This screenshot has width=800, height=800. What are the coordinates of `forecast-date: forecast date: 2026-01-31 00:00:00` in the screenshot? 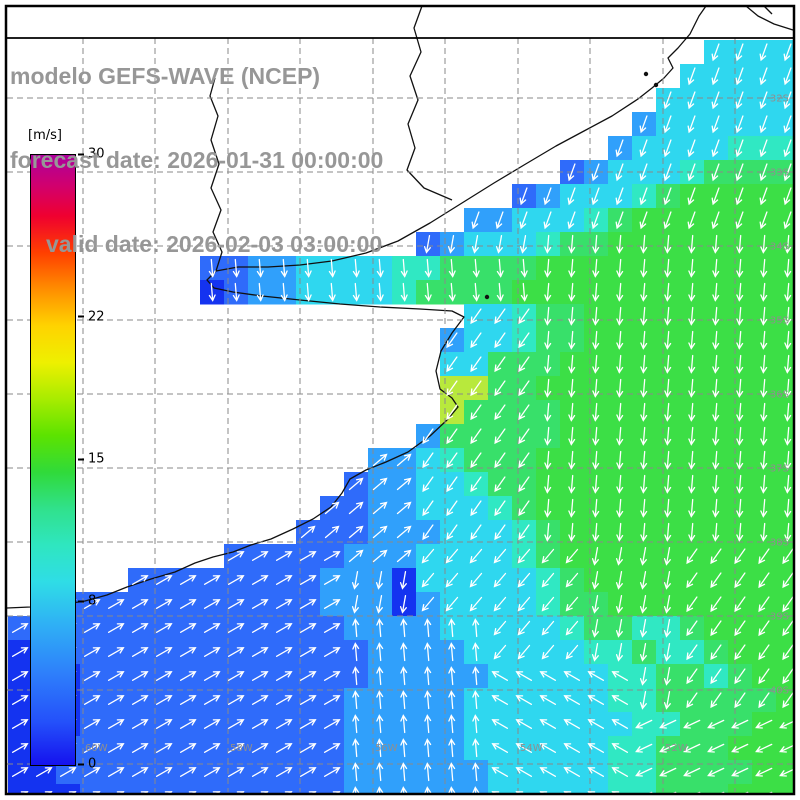 It's located at (197, 160).